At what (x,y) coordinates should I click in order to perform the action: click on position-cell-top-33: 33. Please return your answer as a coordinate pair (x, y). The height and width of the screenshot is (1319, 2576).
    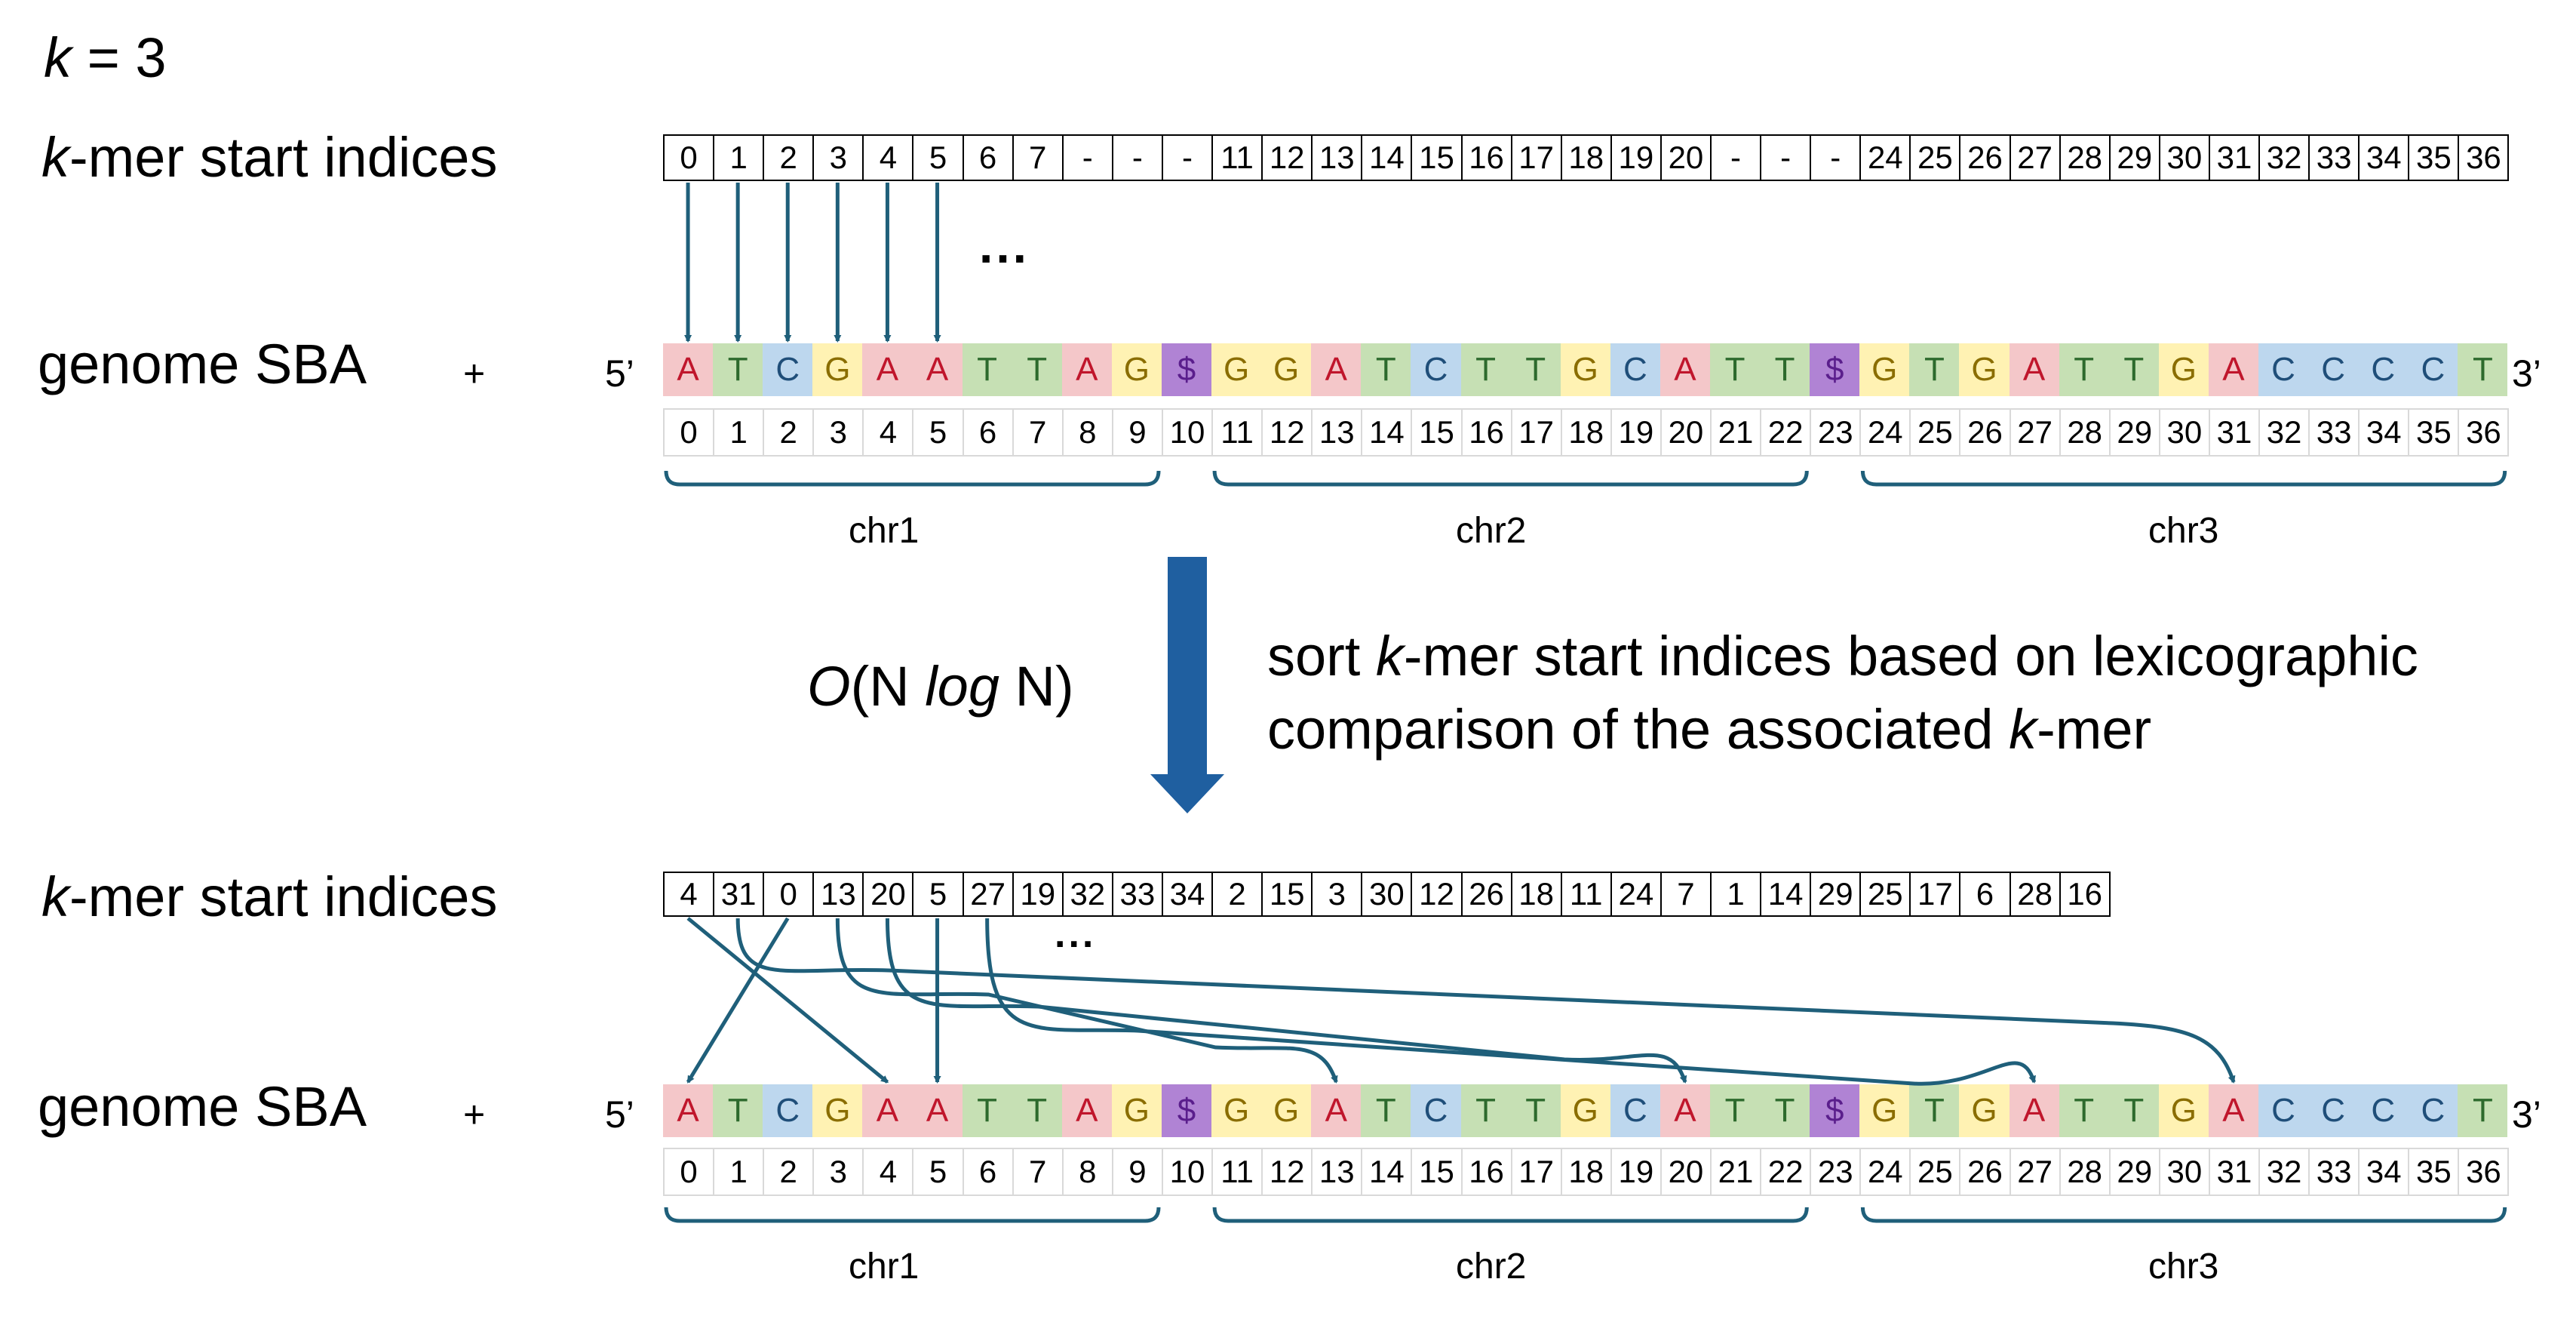
    Looking at the image, I should click on (2334, 433).